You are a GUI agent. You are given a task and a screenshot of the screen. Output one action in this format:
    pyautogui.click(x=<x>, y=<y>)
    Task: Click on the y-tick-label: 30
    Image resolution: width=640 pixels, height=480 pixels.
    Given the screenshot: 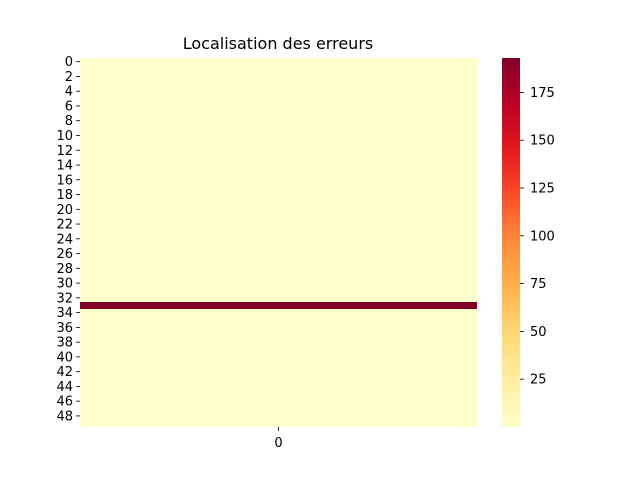 What is the action you would take?
    pyautogui.click(x=64, y=284)
    